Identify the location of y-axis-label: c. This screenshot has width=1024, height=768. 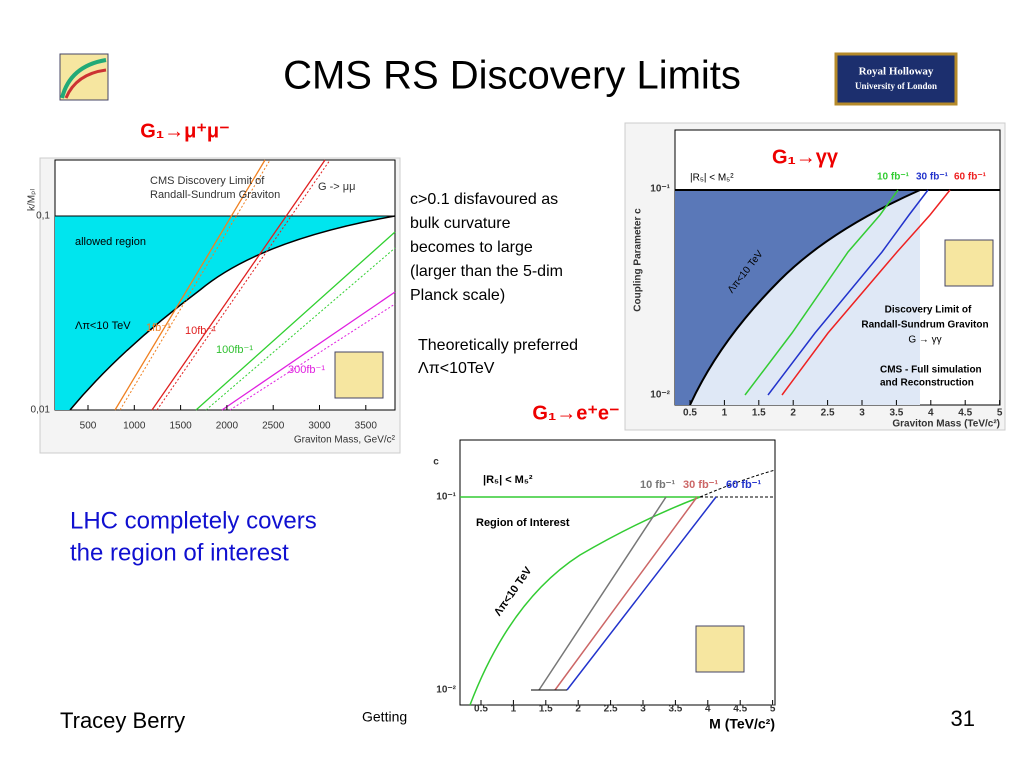
(436, 462).